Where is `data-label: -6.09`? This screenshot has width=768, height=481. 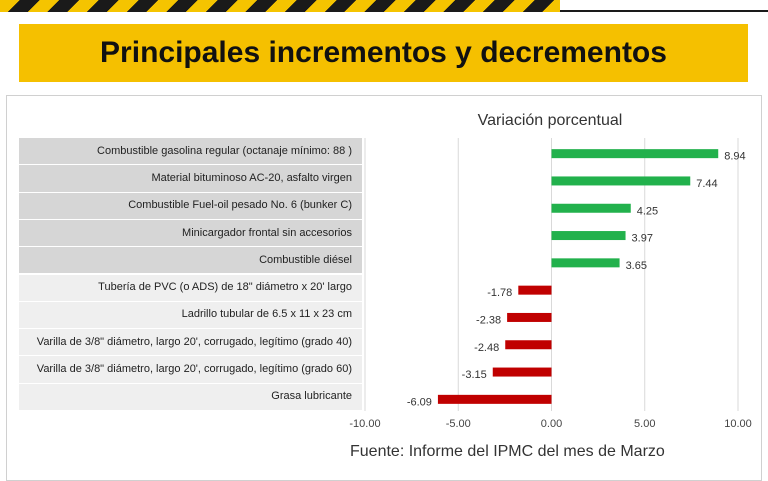 data-label: -6.09 is located at coordinates (419, 402).